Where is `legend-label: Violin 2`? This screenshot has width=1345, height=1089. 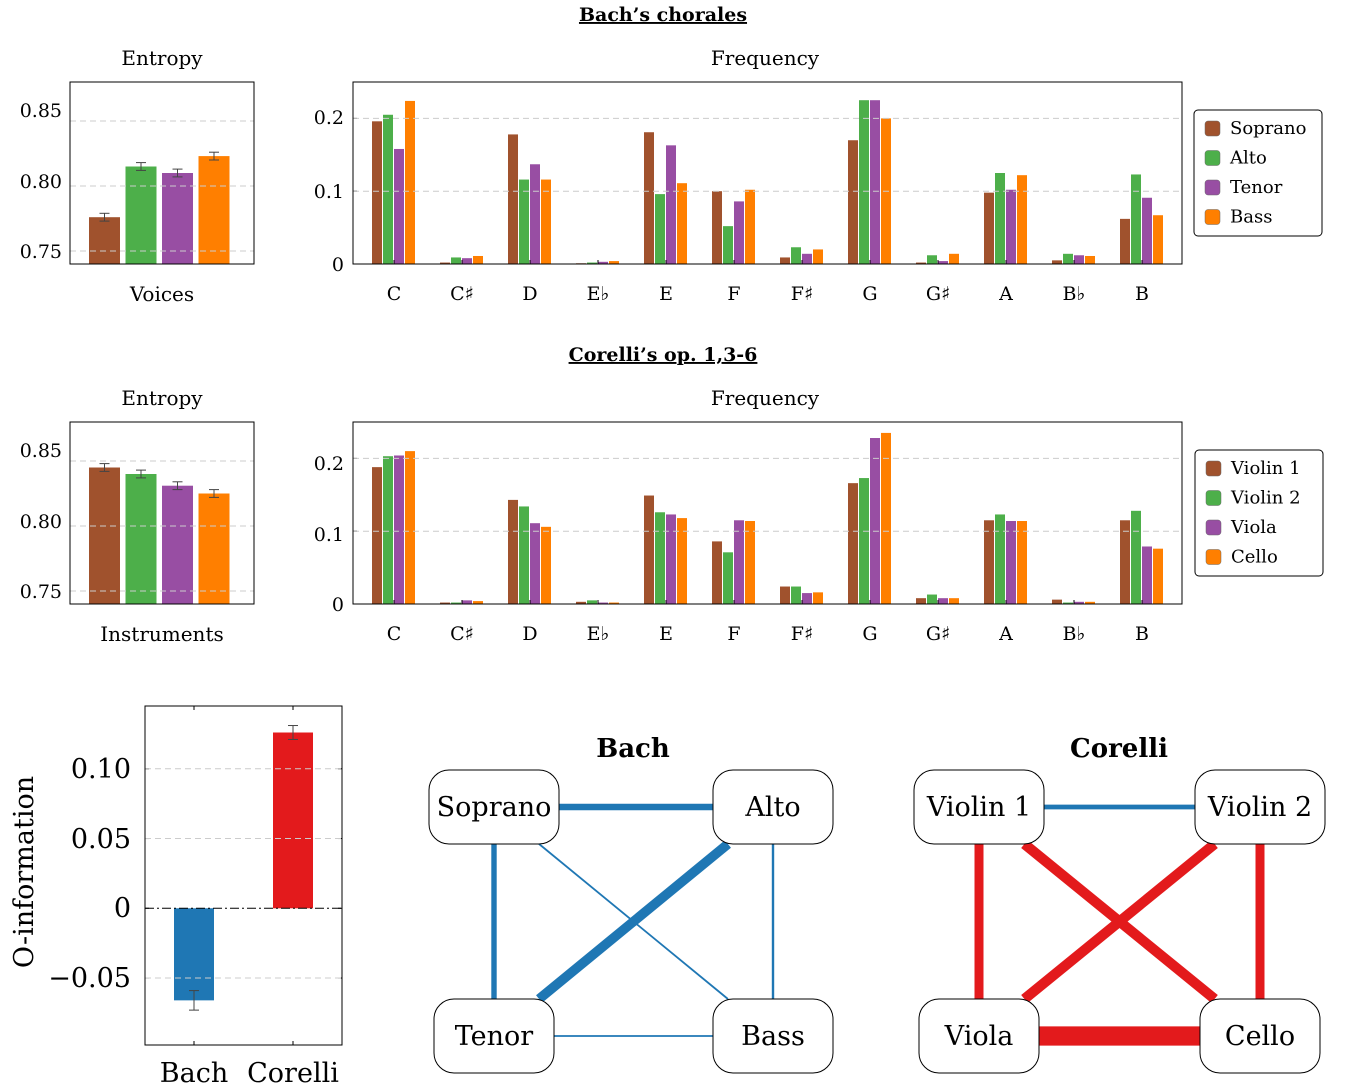
legend-label: Violin 2 is located at coordinates (1265, 498).